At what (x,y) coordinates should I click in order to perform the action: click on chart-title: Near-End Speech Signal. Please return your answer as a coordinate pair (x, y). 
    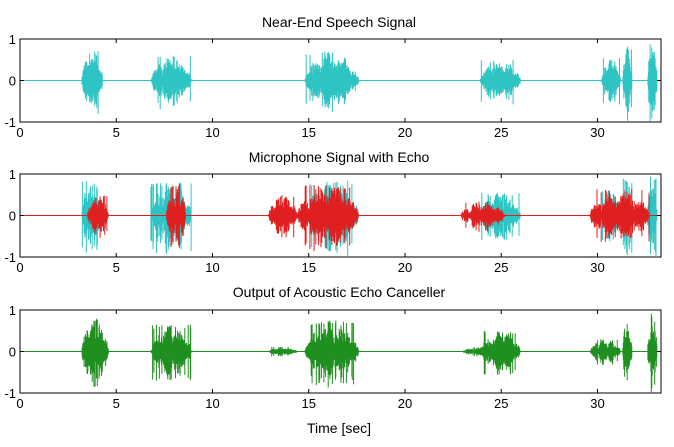
    Looking at the image, I should click on (339, 22).